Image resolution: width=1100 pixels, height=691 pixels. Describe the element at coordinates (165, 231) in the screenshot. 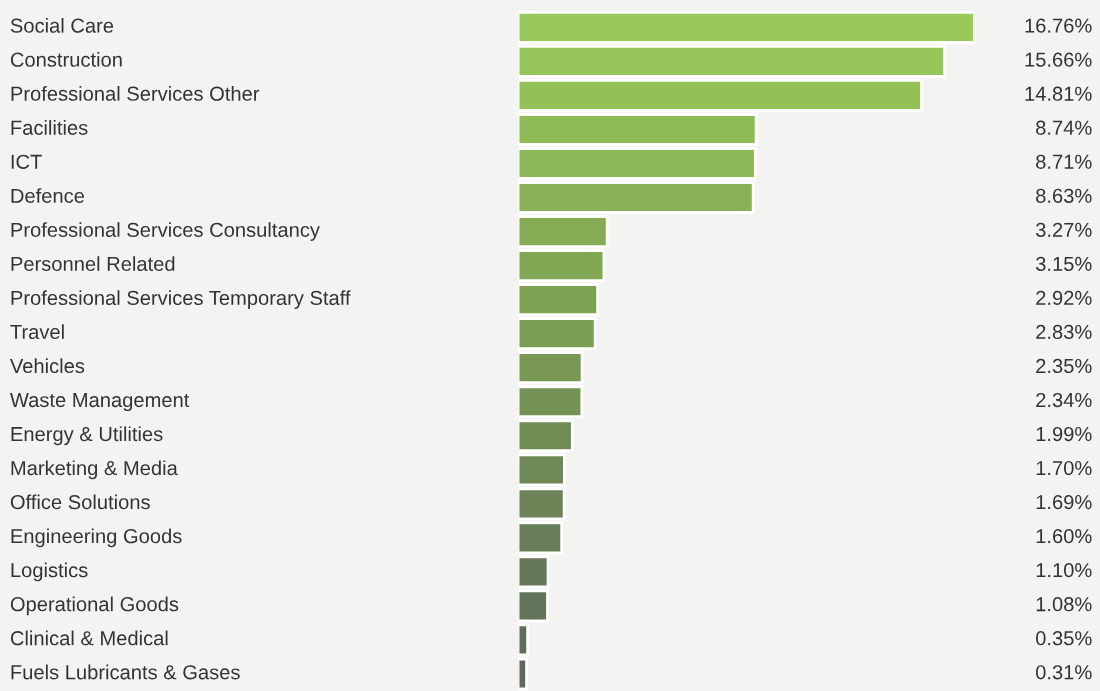

I see `y-tick-label: Professional Services Consultancy` at that location.